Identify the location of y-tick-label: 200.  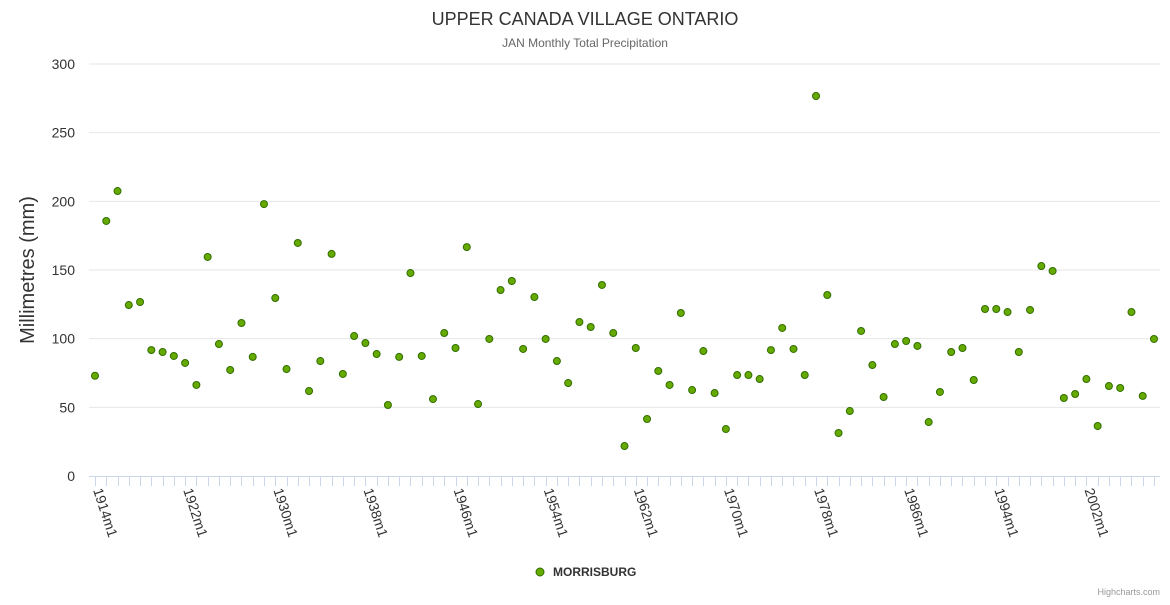
(64, 201).